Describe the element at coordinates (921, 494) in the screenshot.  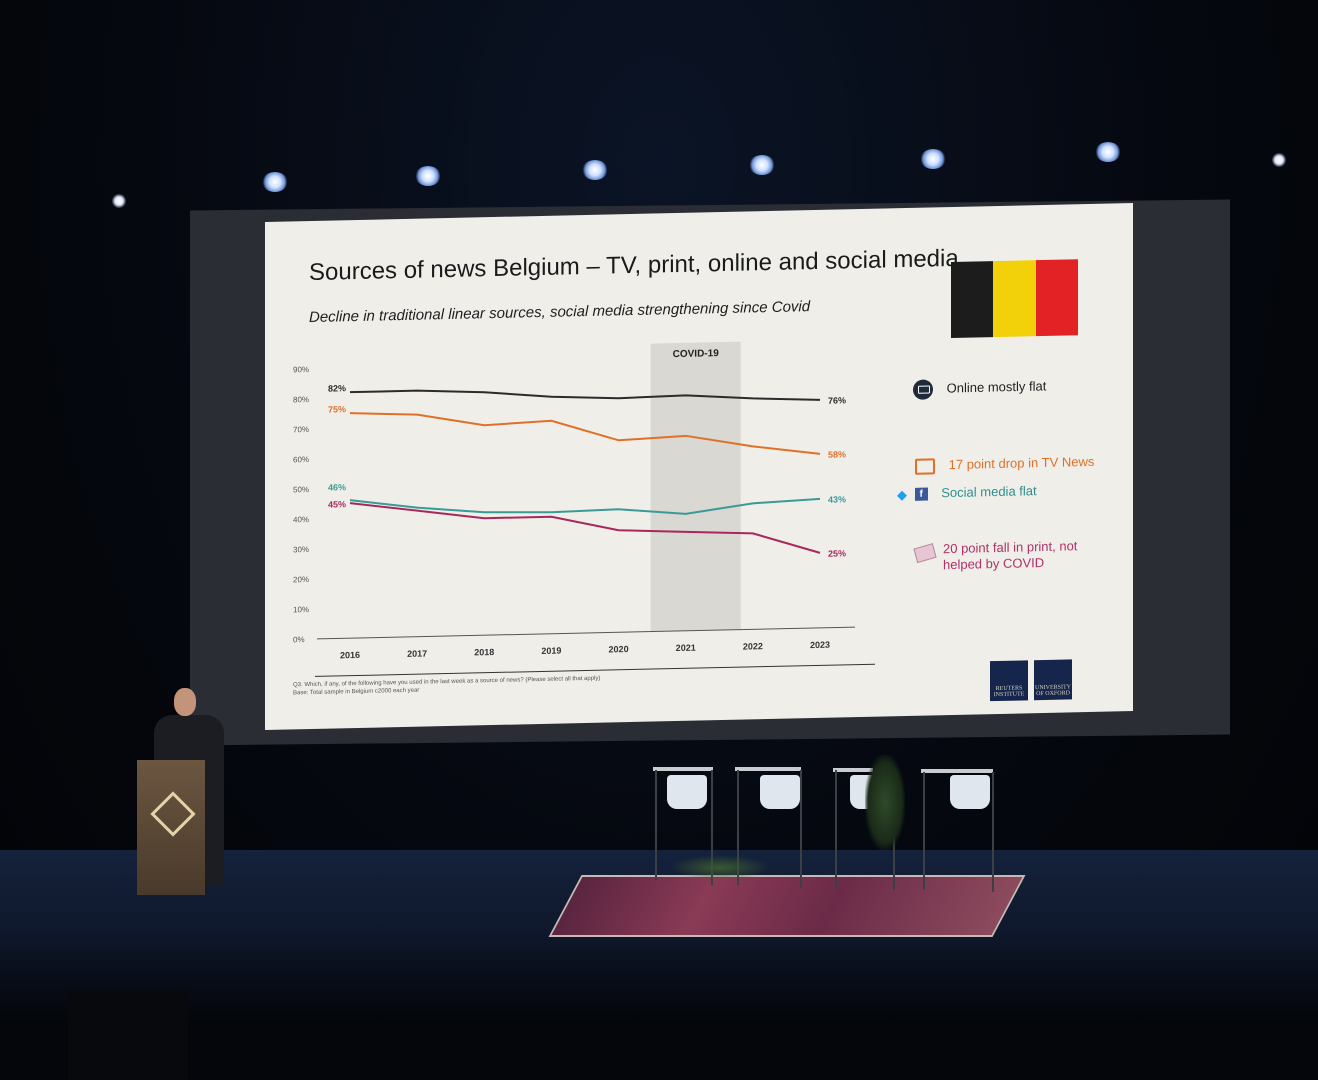
I see `facebook-icon: f` at that location.